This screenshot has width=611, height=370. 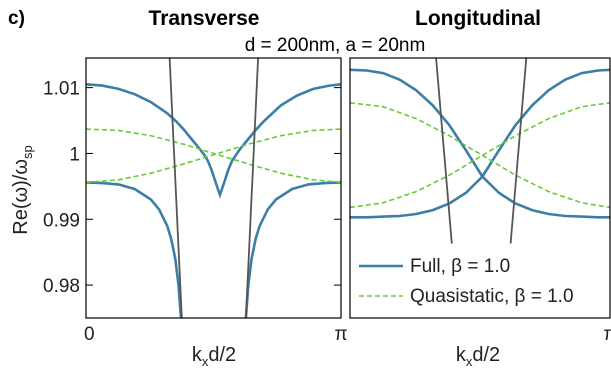 What do you see at coordinates (61, 220) in the screenshot?
I see `y-tick-label: 0.99` at bounding box center [61, 220].